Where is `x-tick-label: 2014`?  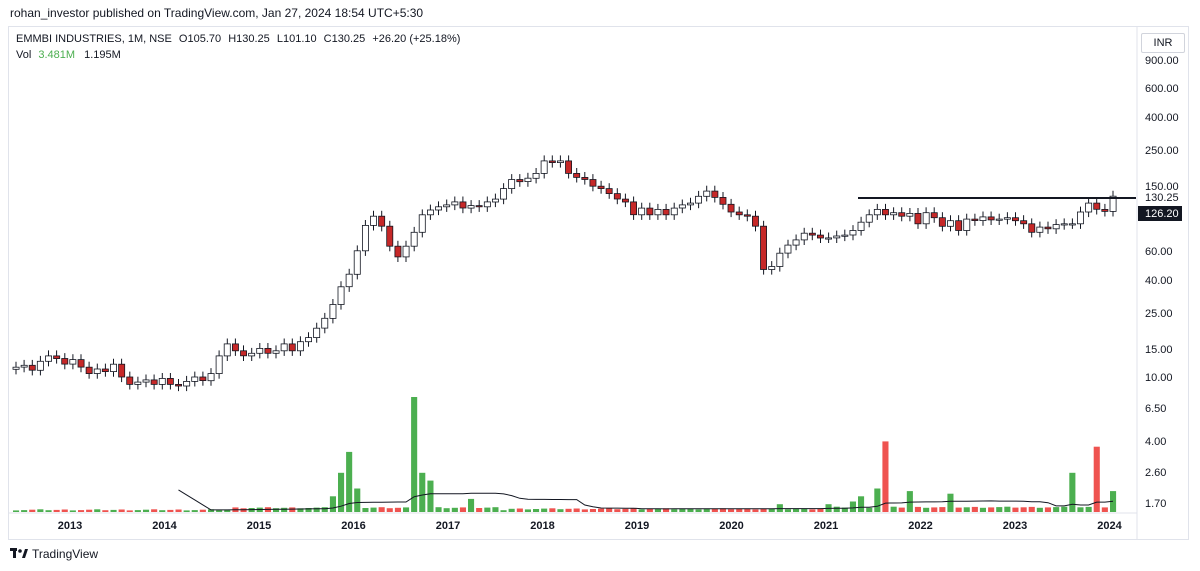
x-tick-label: 2014 is located at coordinates (164, 526).